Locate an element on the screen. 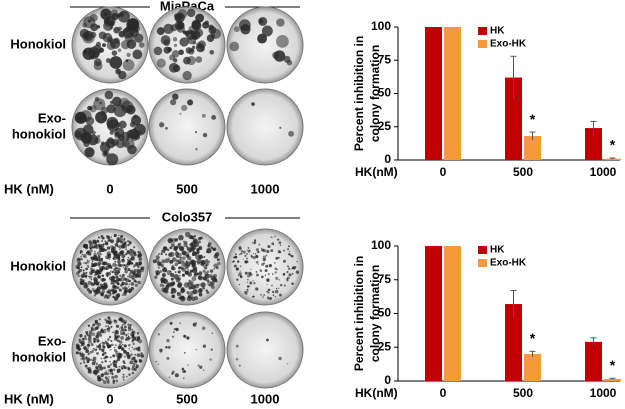  row-label: Honokiol is located at coordinates (38, 43).